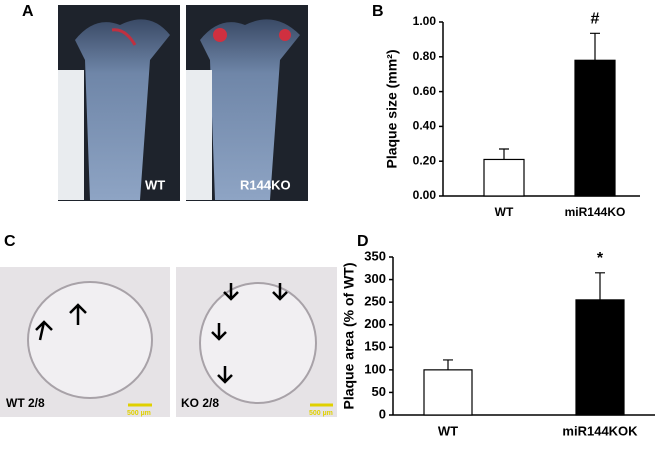 The height and width of the screenshot is (467, 658). I want to click on y-axis-label: Plaque area (% of WT), so click(349, 335).